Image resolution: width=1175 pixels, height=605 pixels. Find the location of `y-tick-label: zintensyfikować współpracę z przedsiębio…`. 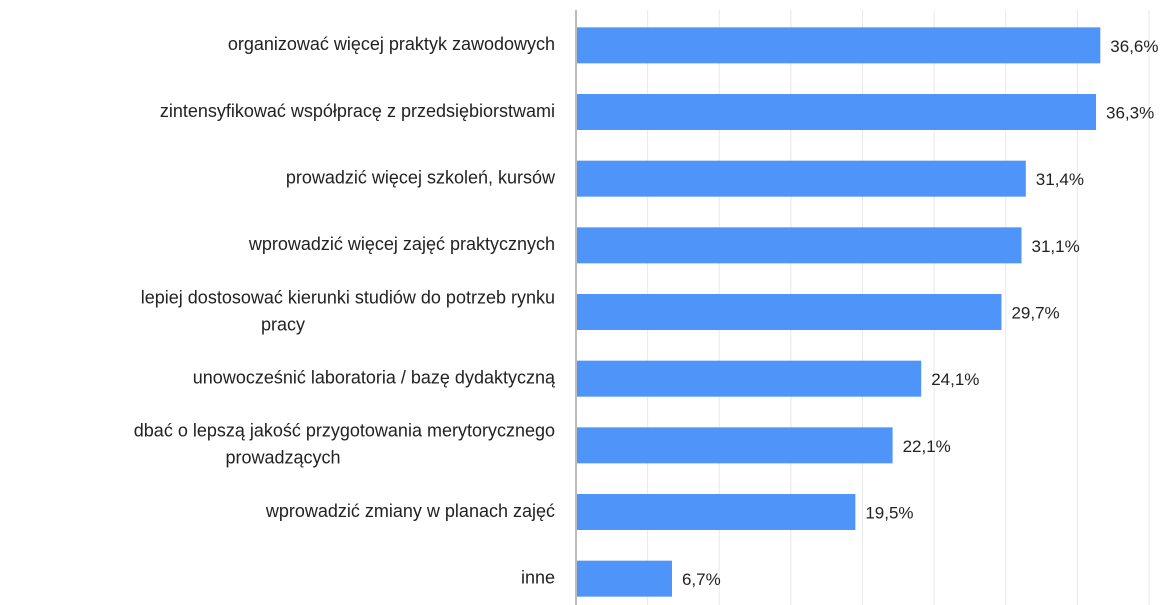

y-tick-label: zintensyfikować współpracę z przedsiębio… is located at coordinates (357, 111).